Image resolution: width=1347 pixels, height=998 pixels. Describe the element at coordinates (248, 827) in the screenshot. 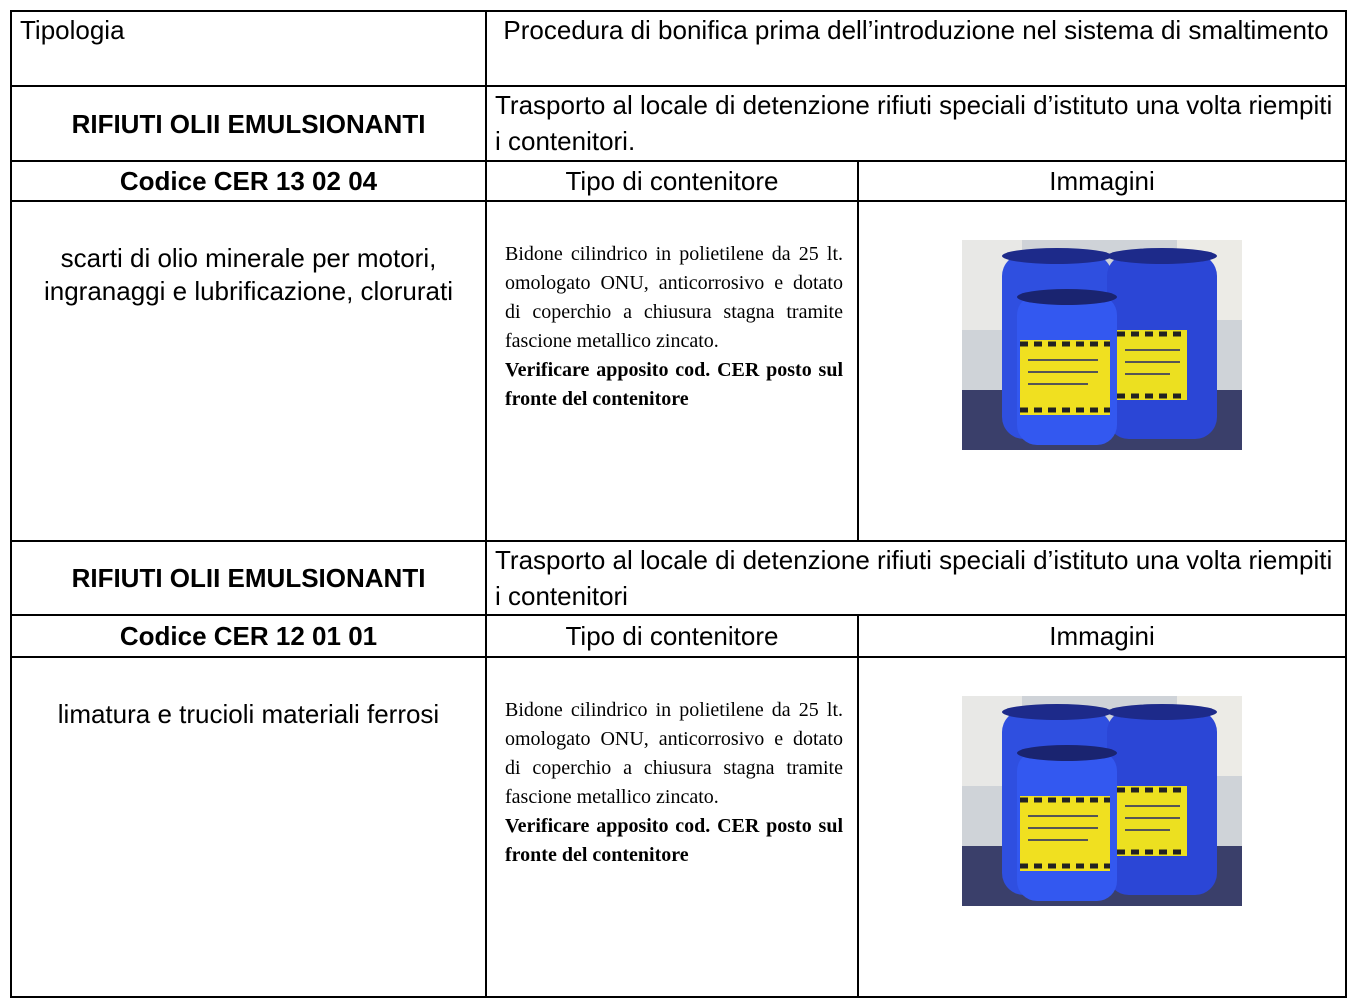

I see `description-cell: limatura e trucioli materiali ferrosi` at that location.